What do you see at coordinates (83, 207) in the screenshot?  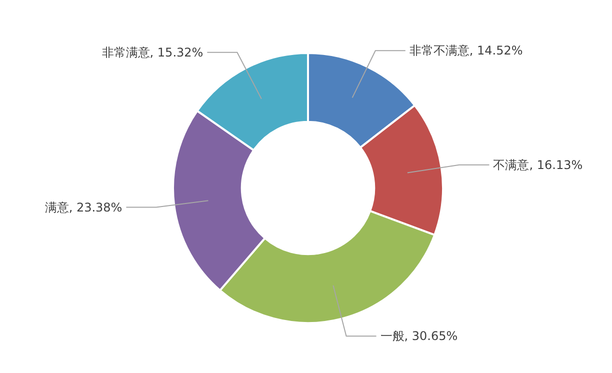 I see `slice-label: 满意, 23.38%` at bounding box center [83, 207].